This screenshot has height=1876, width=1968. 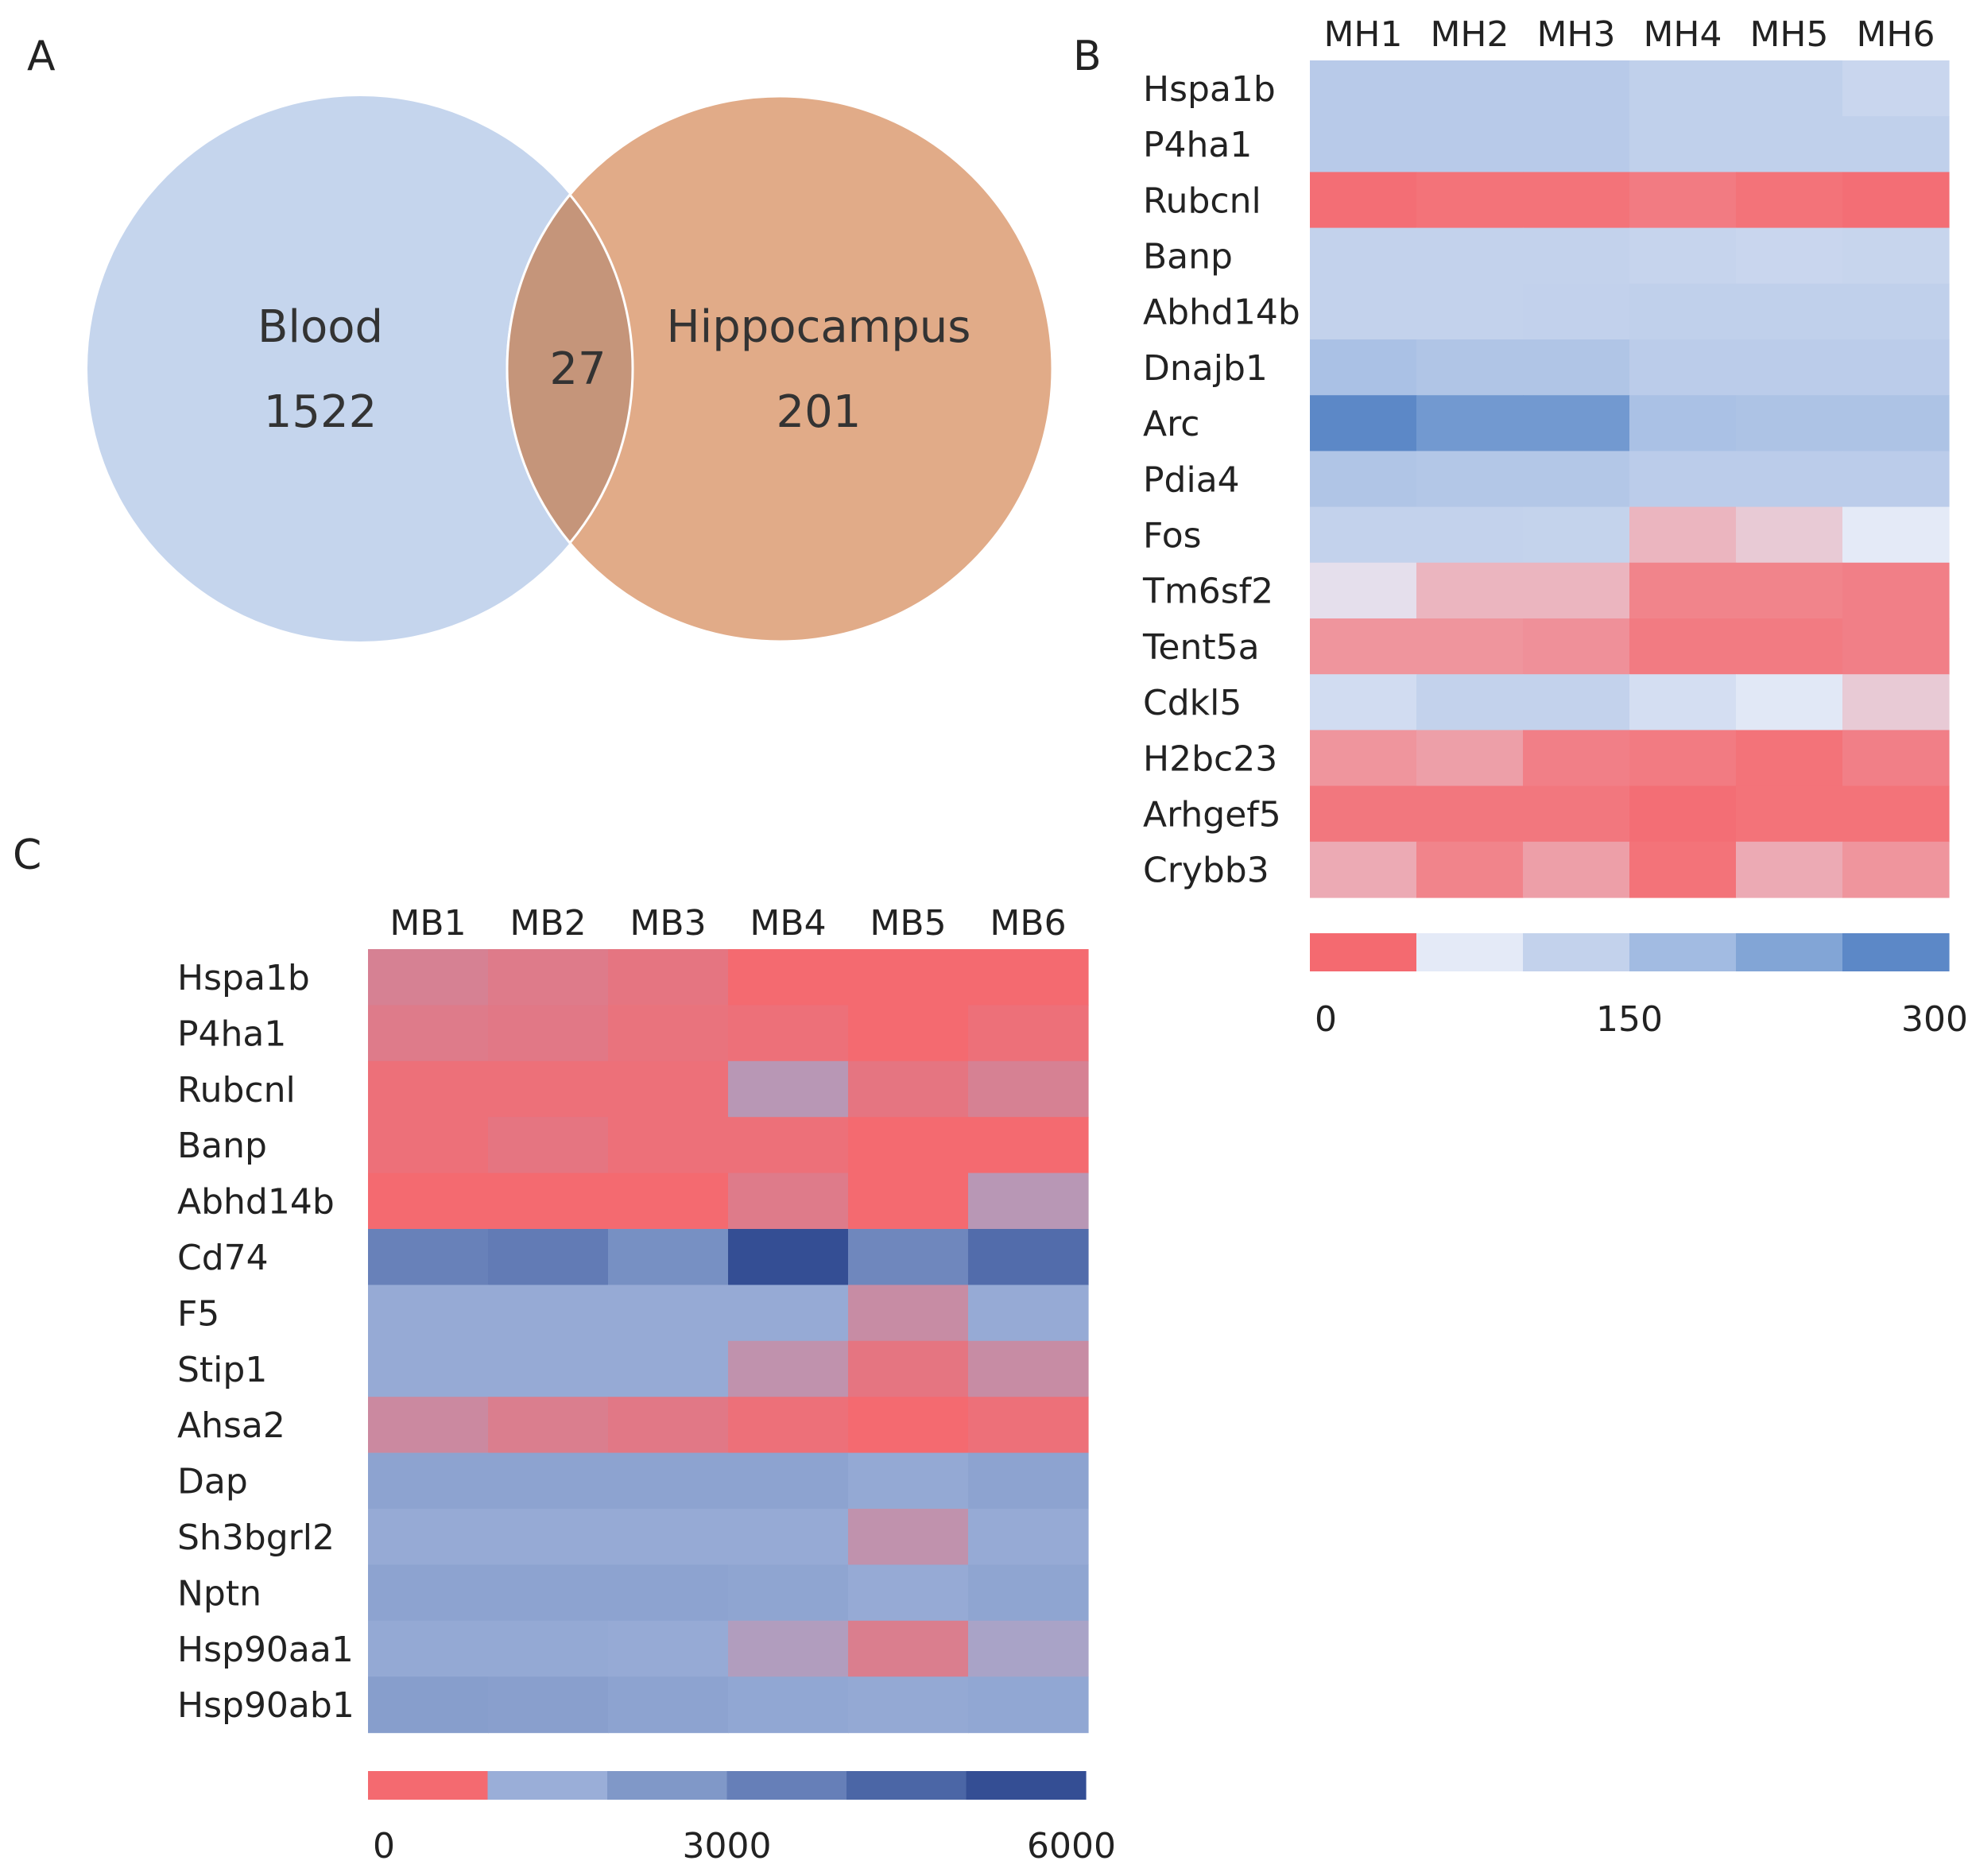 What do you see at coordinates (321, 412) in the screenshot?
I see `venn-blood-count: 1522` at bounding box center [321, 412].